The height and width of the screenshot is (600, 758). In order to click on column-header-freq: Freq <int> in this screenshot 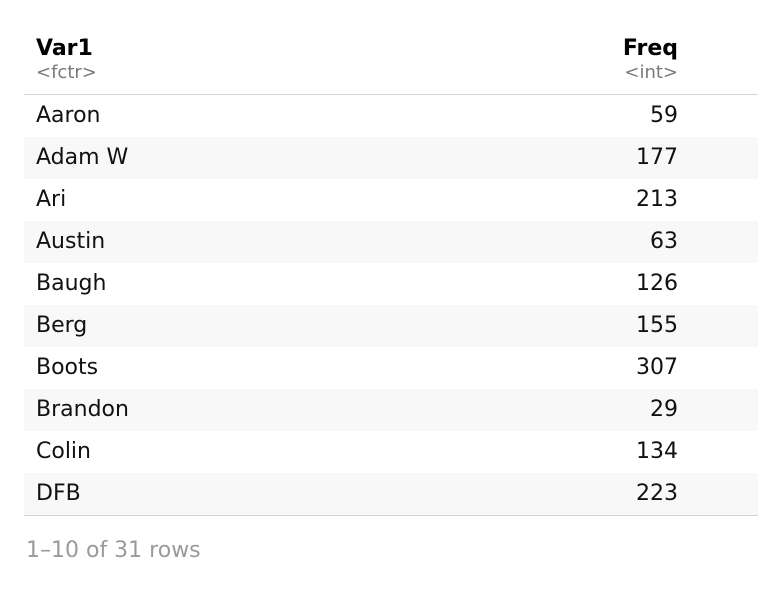, I will do `click(597, 65)`.